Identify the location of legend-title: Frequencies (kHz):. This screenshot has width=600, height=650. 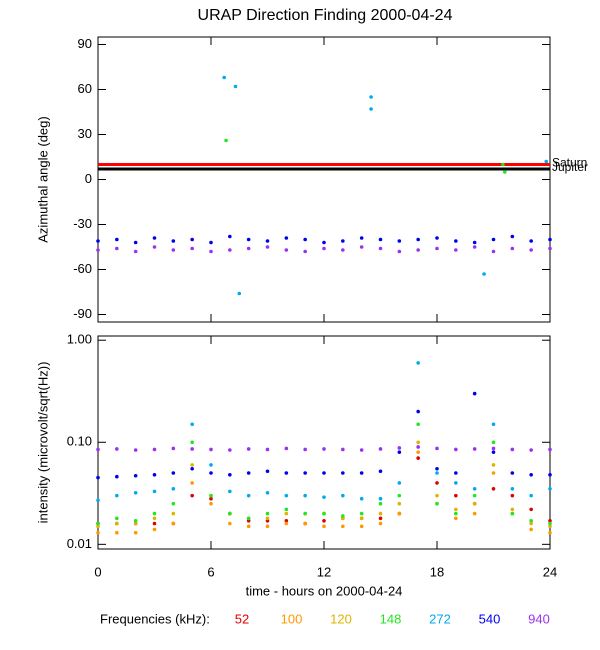
(155, 618).